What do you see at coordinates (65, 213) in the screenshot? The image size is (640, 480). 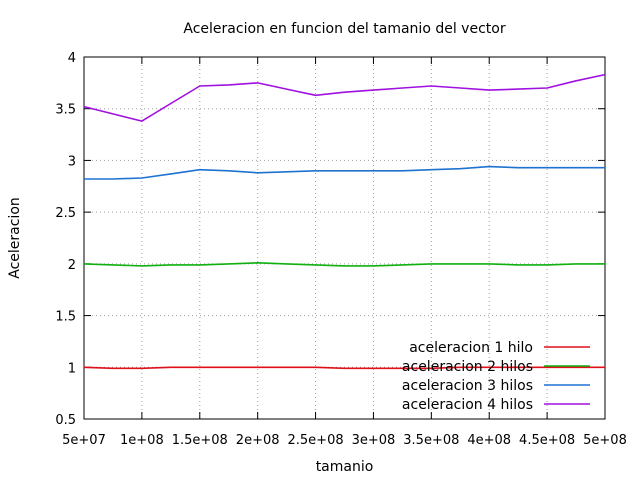 I see `y-tick-label: 2.5` at bounding box center [65, 213].